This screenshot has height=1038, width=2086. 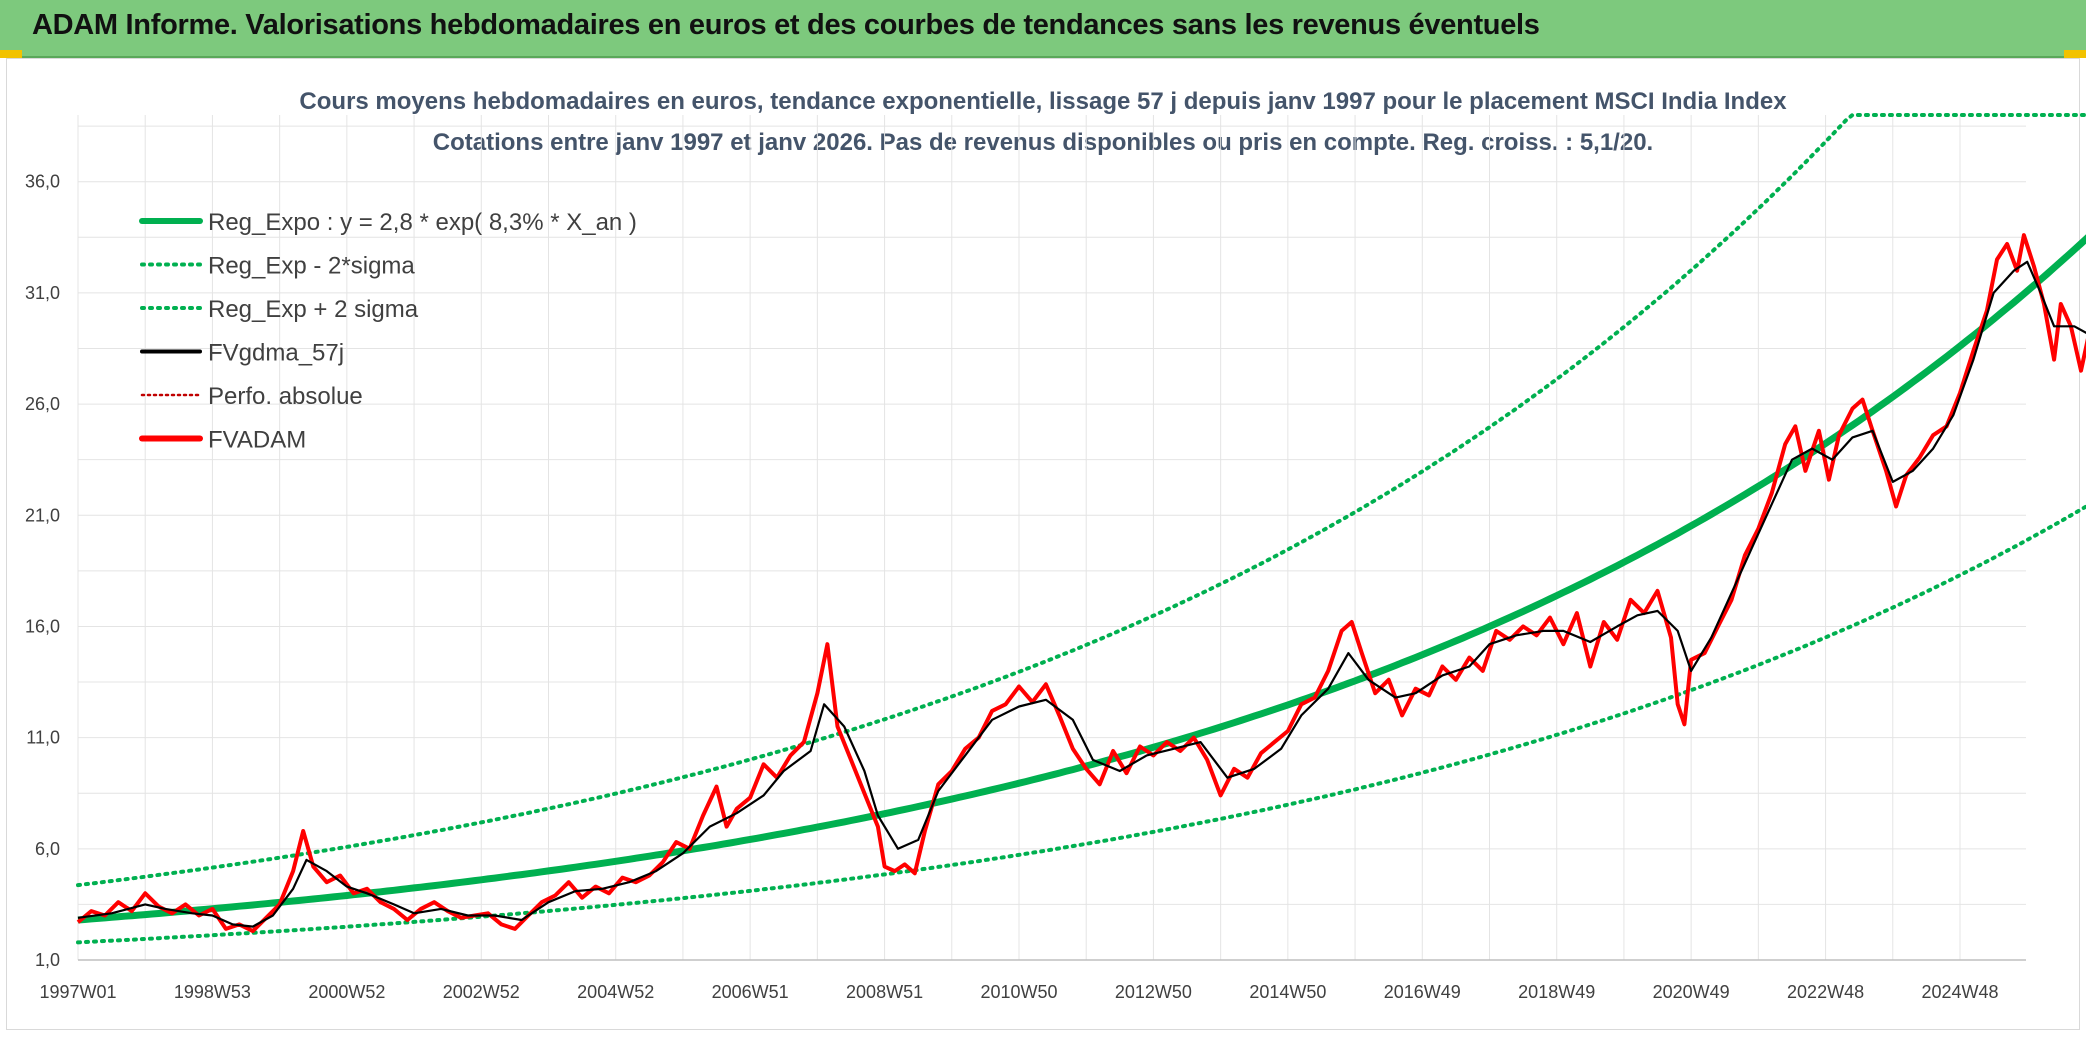 What do you see at coordinates (311, 266) in the screenshot?
I see `legend-item-reg-minus-label: Reg_Exp - 2*sigma` at bounding box center [311, 266].